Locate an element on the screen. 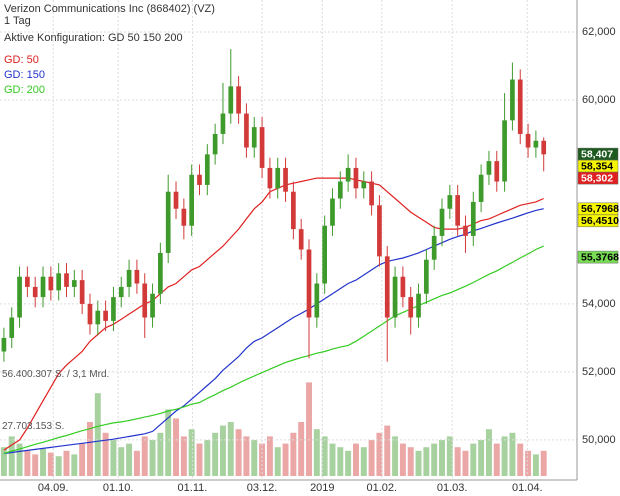 This screenshot has width=620, height=496. x-tick-label: 03.12. is located at coordinates (262, 488).